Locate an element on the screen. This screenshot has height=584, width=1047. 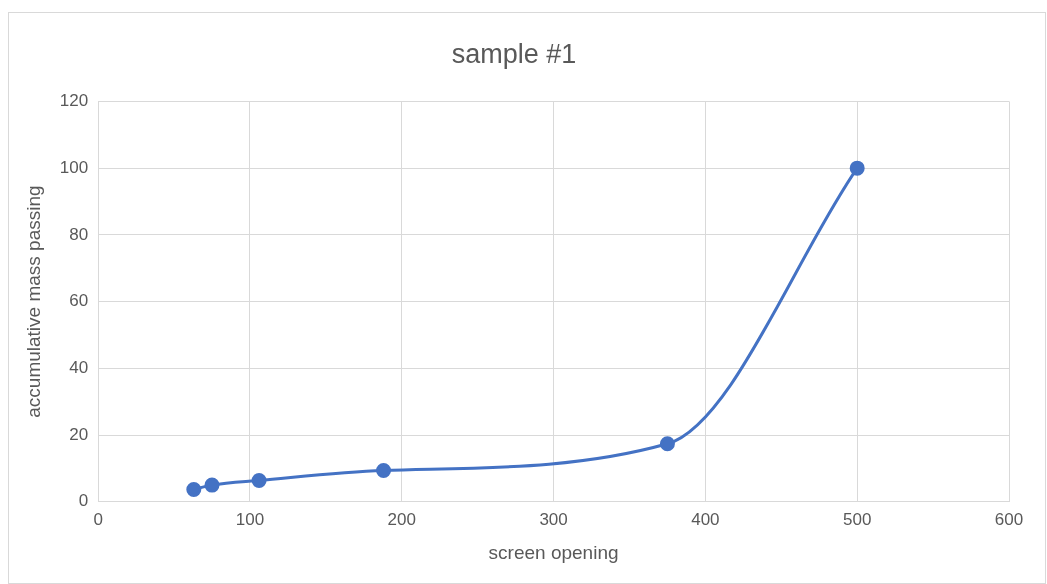
x-axis-title: screen opening is located at coordinates (553, 552).